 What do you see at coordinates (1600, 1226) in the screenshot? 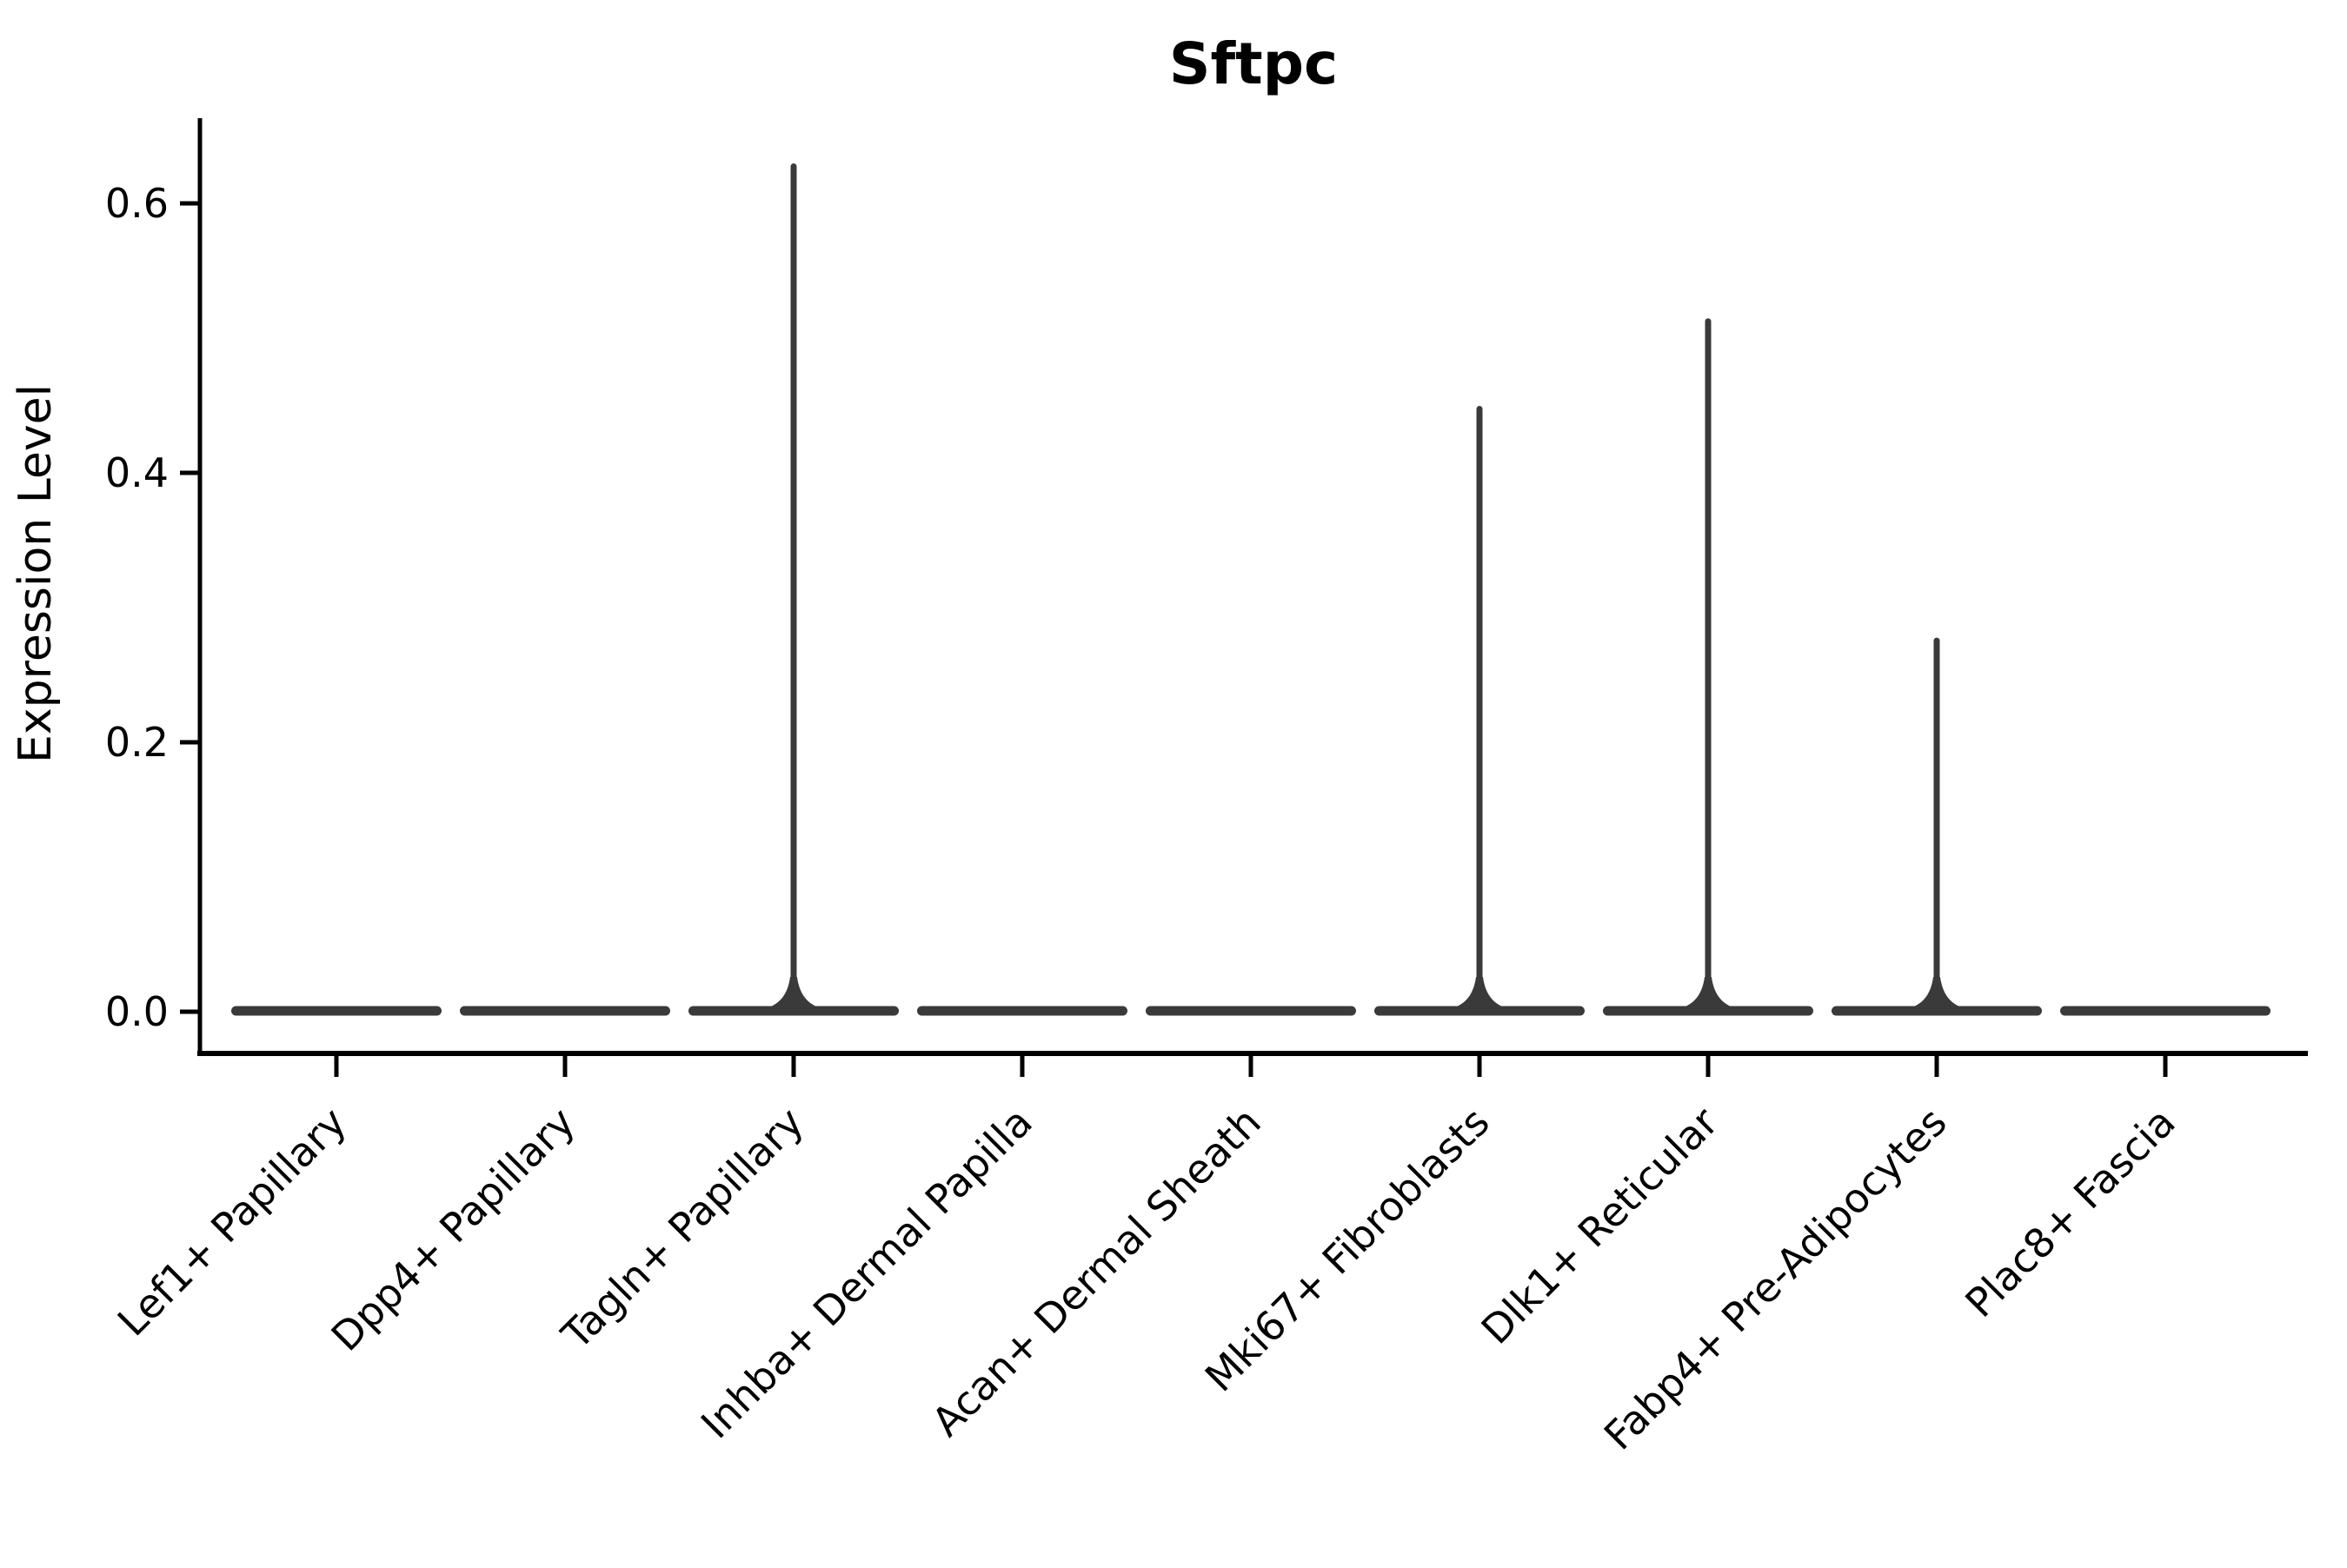
I see `x-category-label: Dlk1+ Reticular` at bounding box center [1600, 1226].